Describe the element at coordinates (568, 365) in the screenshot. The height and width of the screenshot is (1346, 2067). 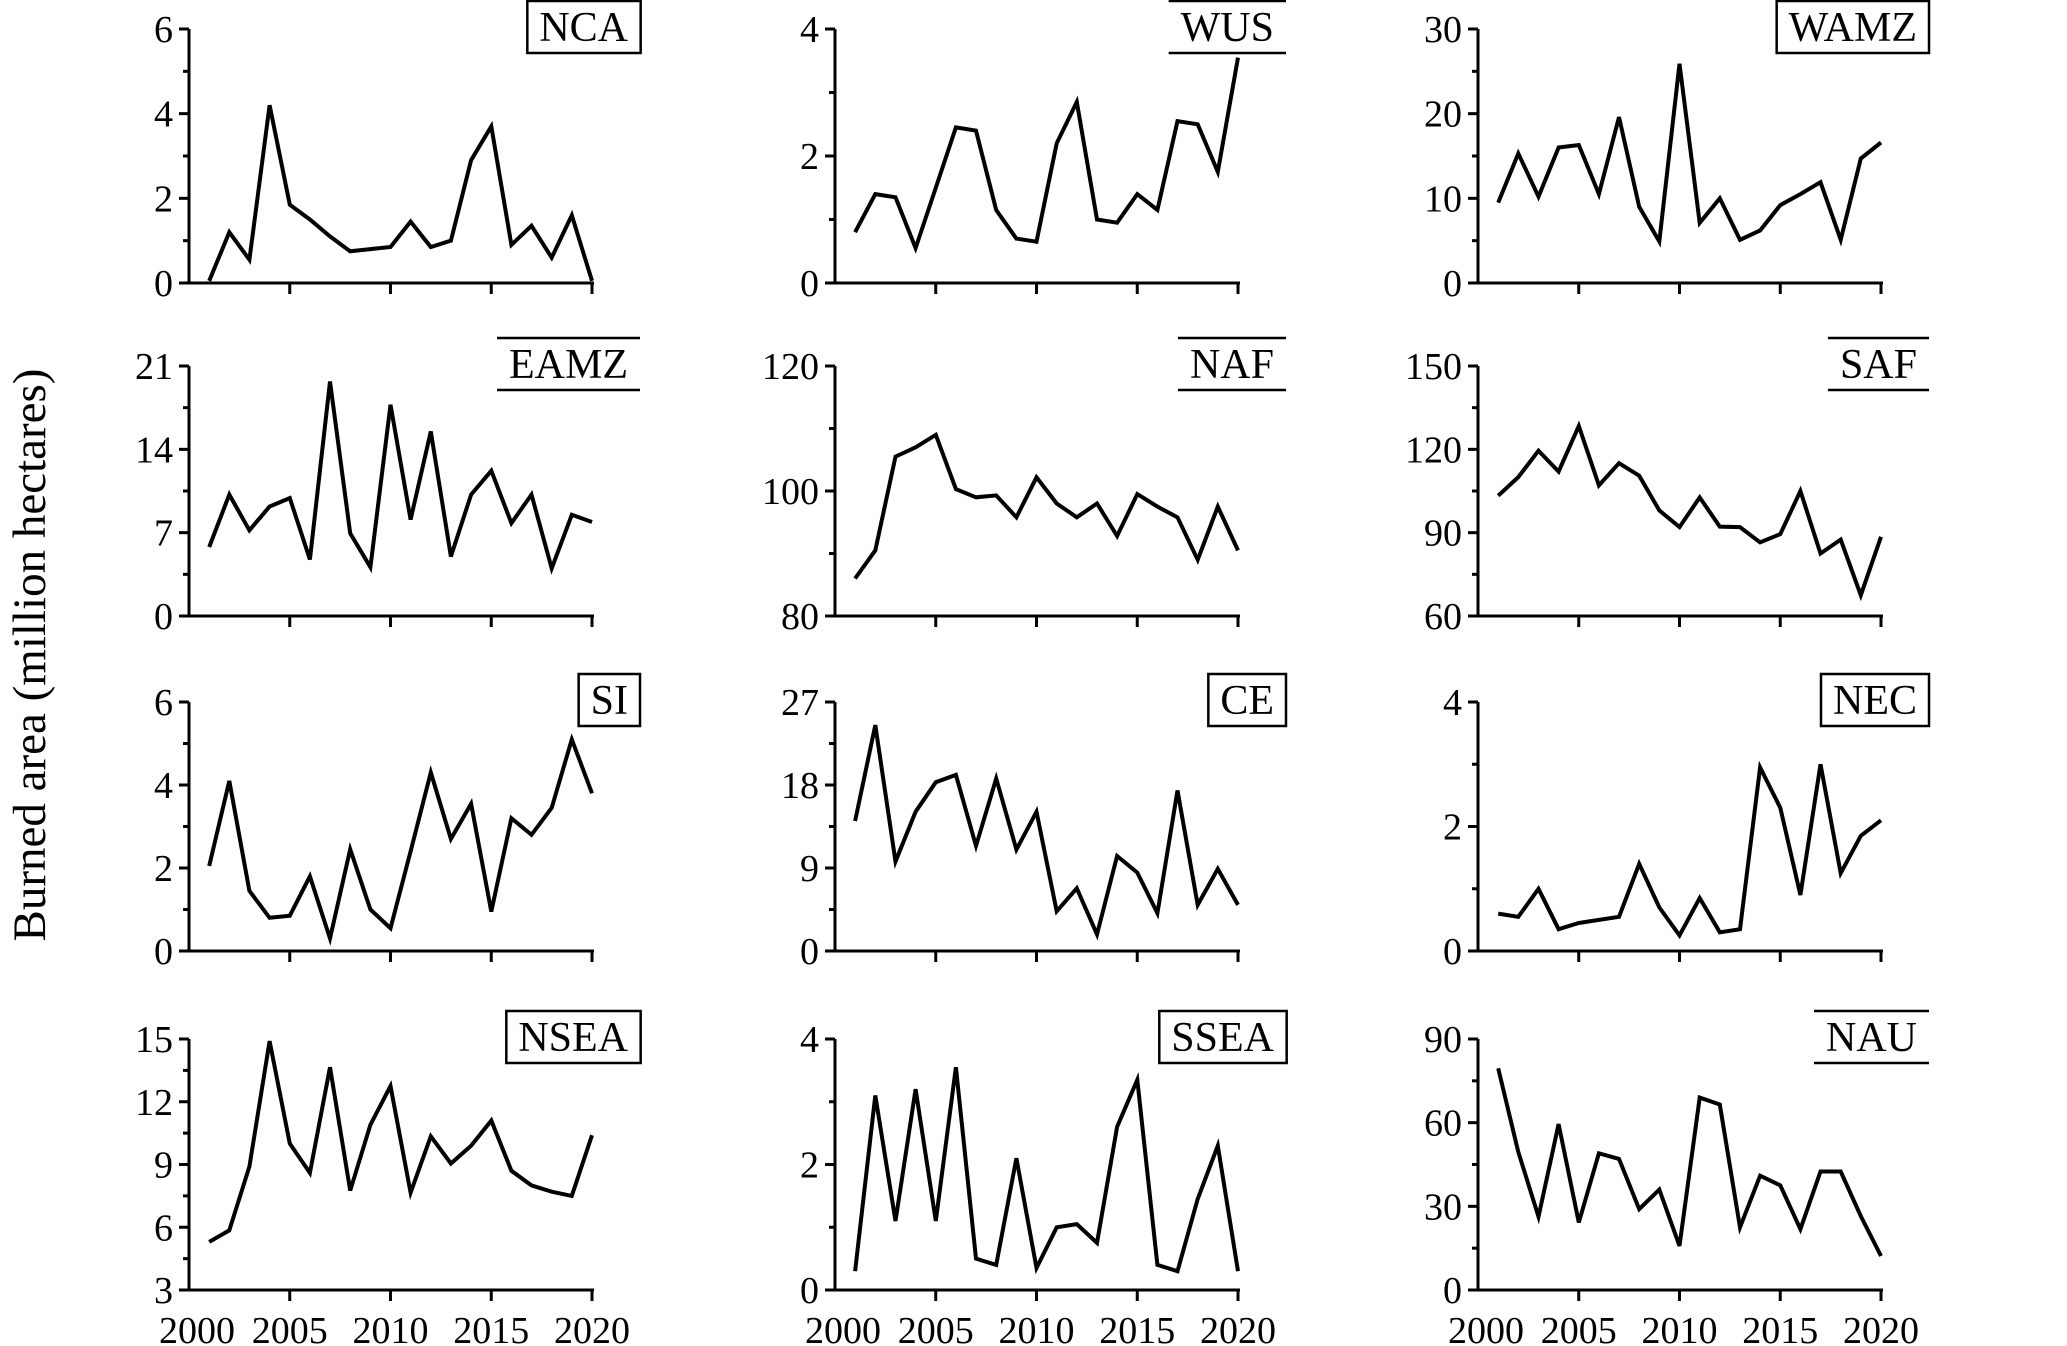
I see `region-label: EAMZ` at that location.